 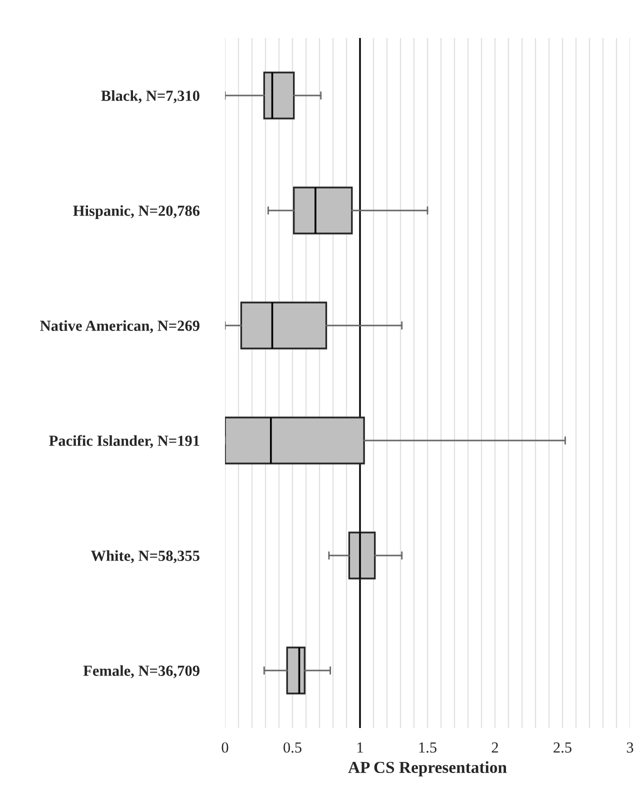 What do you see at coordinates (120, 327) in the screenshot?
I see `y-tick-label: Native American, N=269` at bounding box center [120, 327].